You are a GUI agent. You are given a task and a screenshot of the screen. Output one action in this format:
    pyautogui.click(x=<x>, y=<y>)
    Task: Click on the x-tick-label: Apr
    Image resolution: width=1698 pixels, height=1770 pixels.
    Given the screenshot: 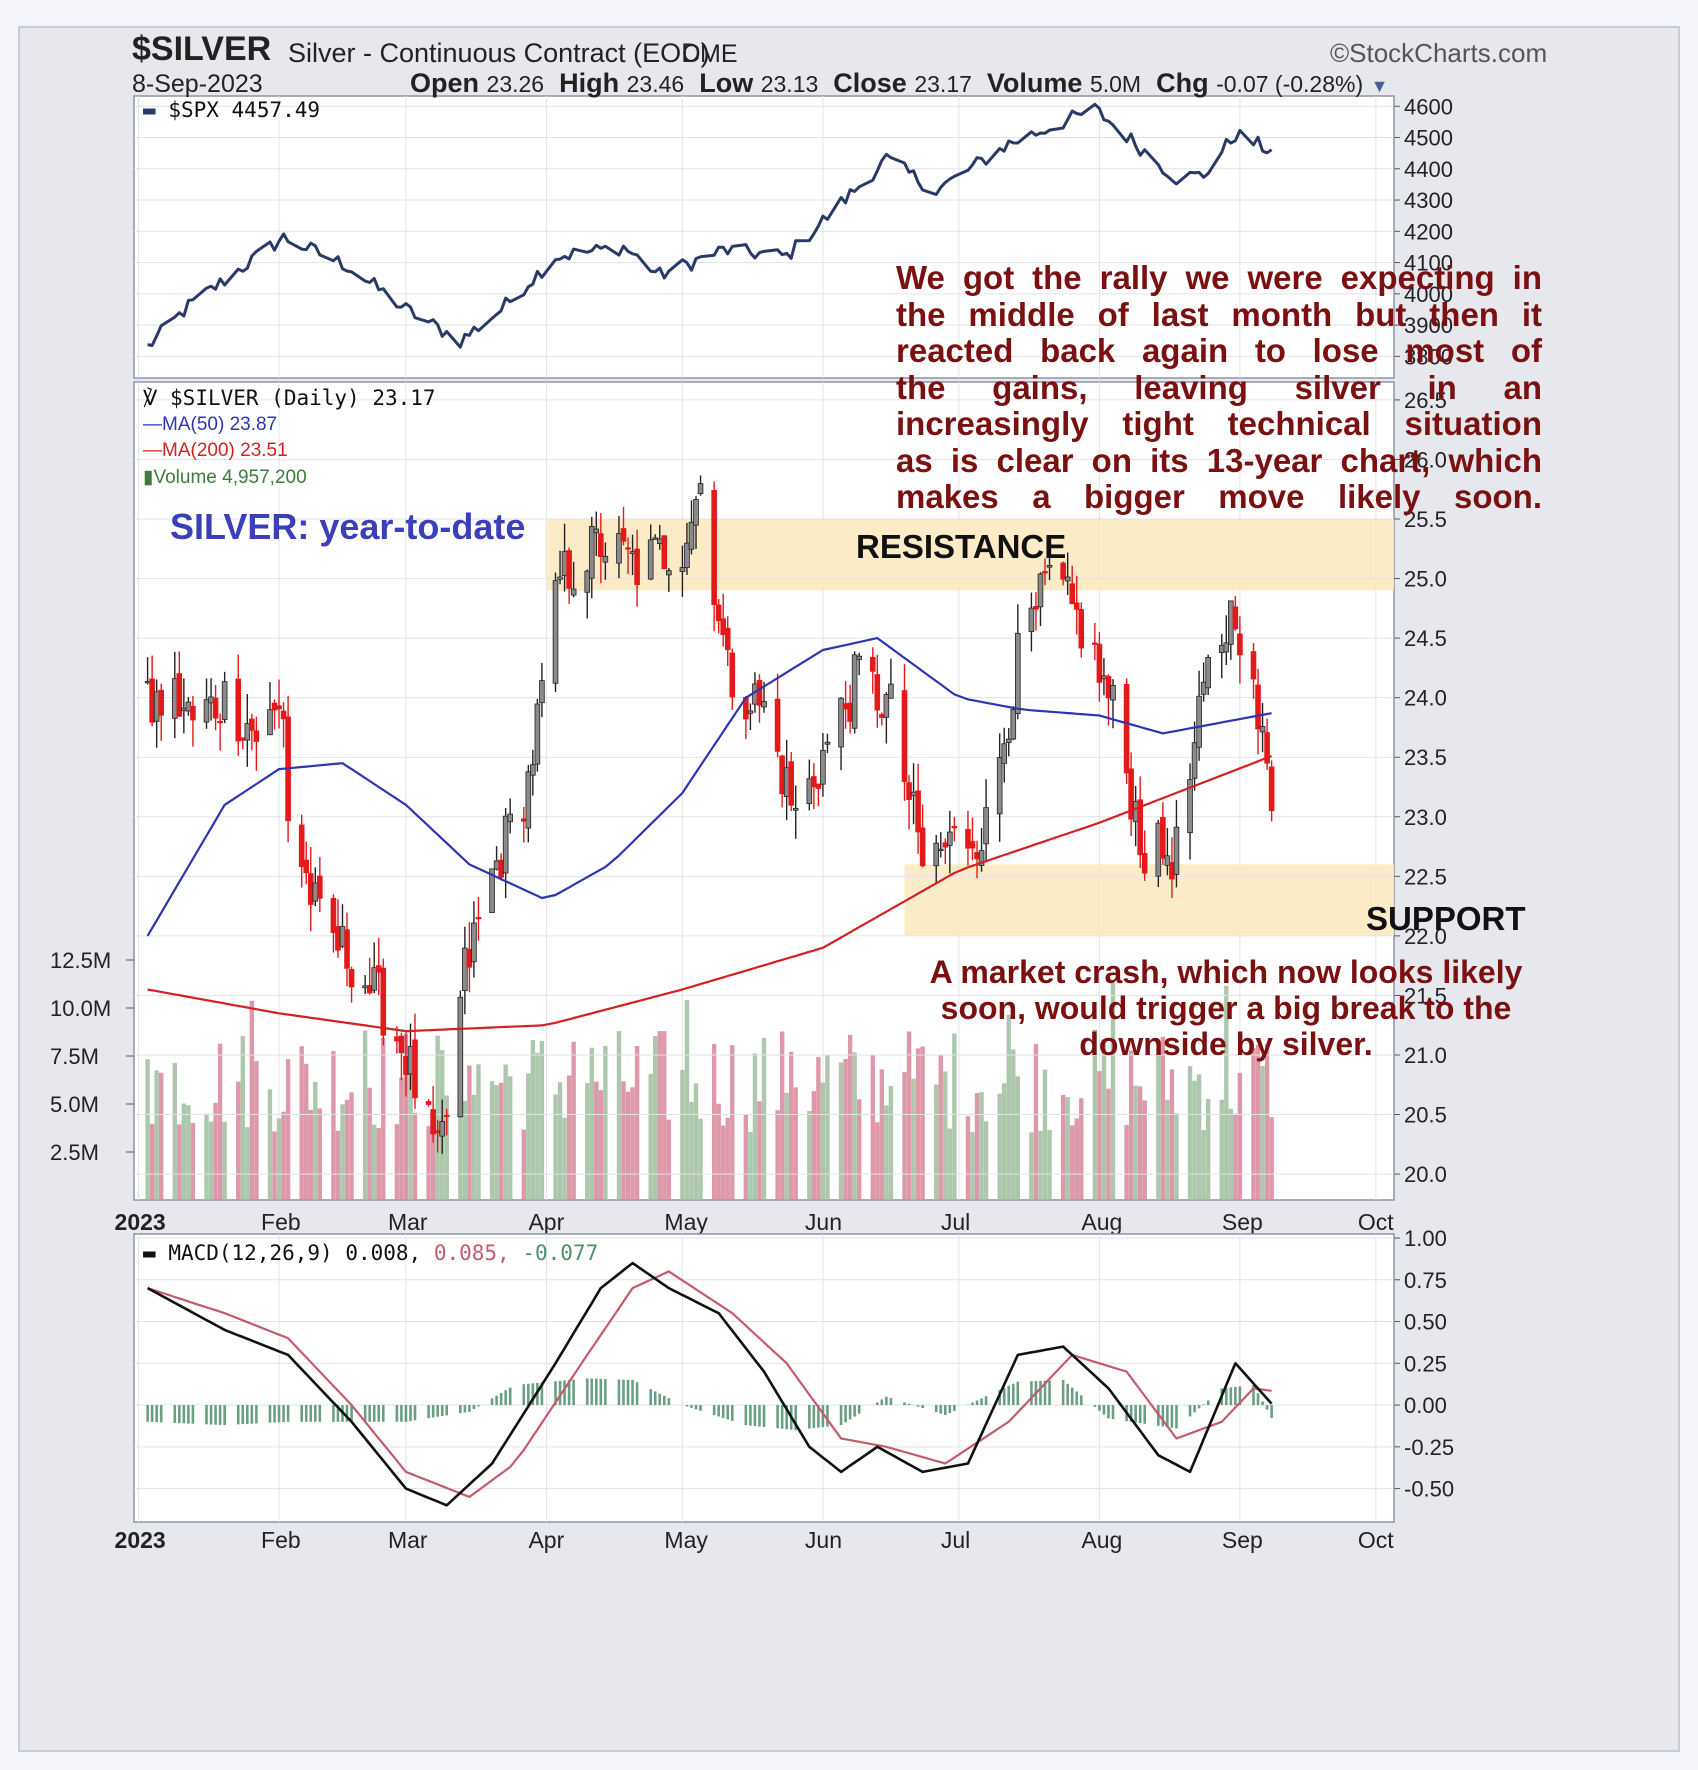 What is the action you would take?
    pyautogui.click(x=546, y=1540)
    